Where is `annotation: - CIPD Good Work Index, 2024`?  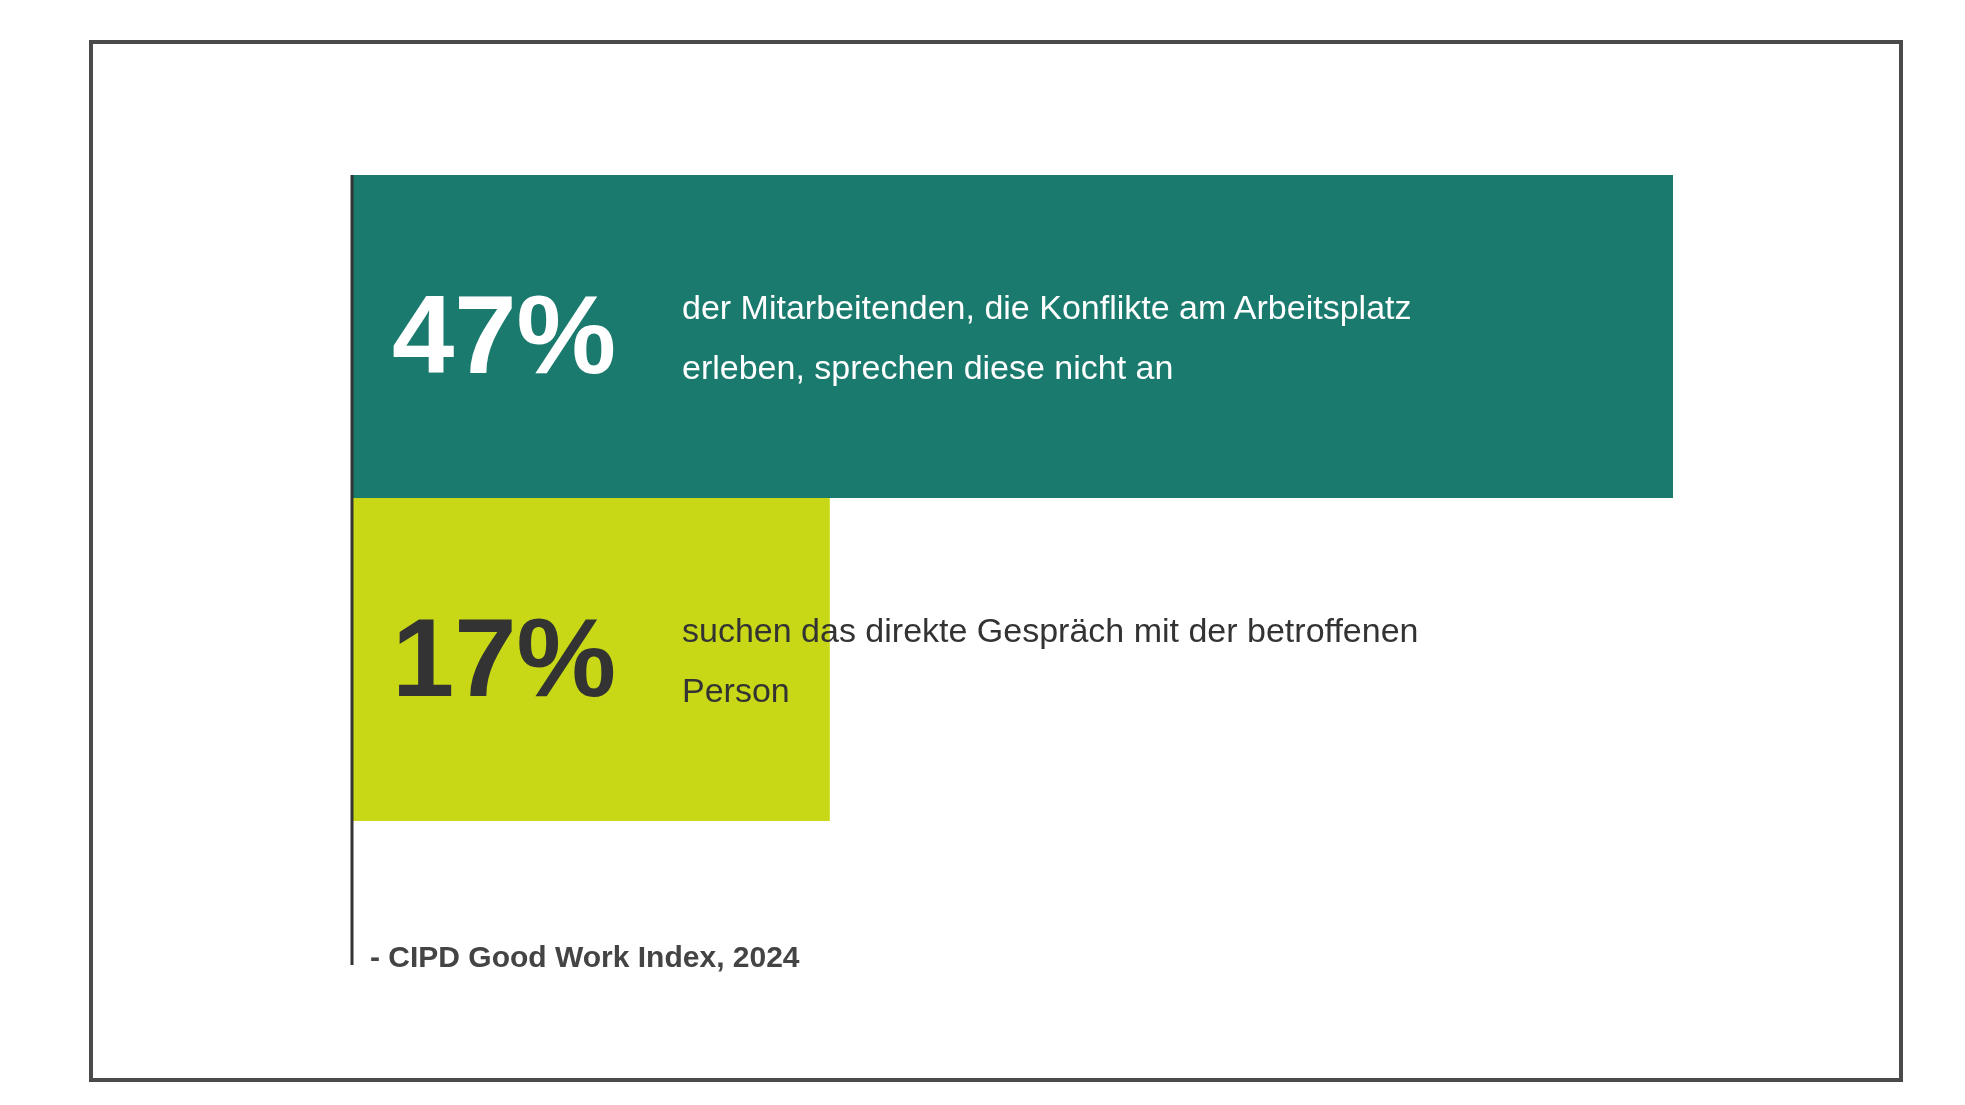
annotation: - CIPD Good Work Index, 2024 is located at coordinates (585, 956).